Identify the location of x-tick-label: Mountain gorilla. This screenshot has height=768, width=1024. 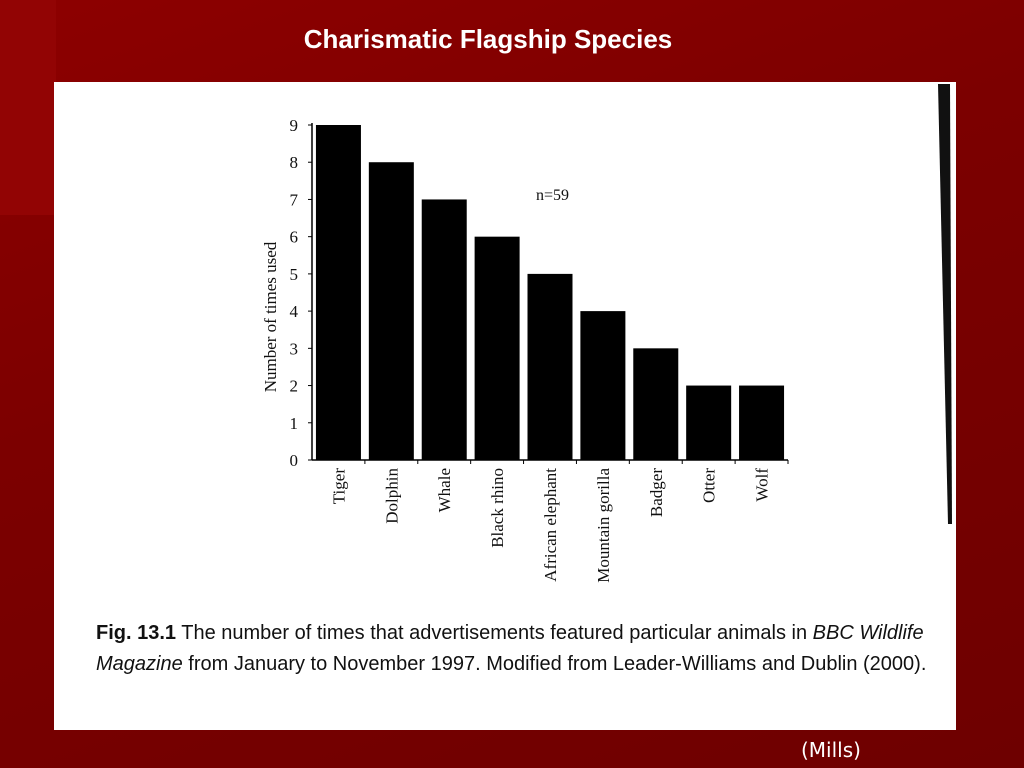
(603, 525).